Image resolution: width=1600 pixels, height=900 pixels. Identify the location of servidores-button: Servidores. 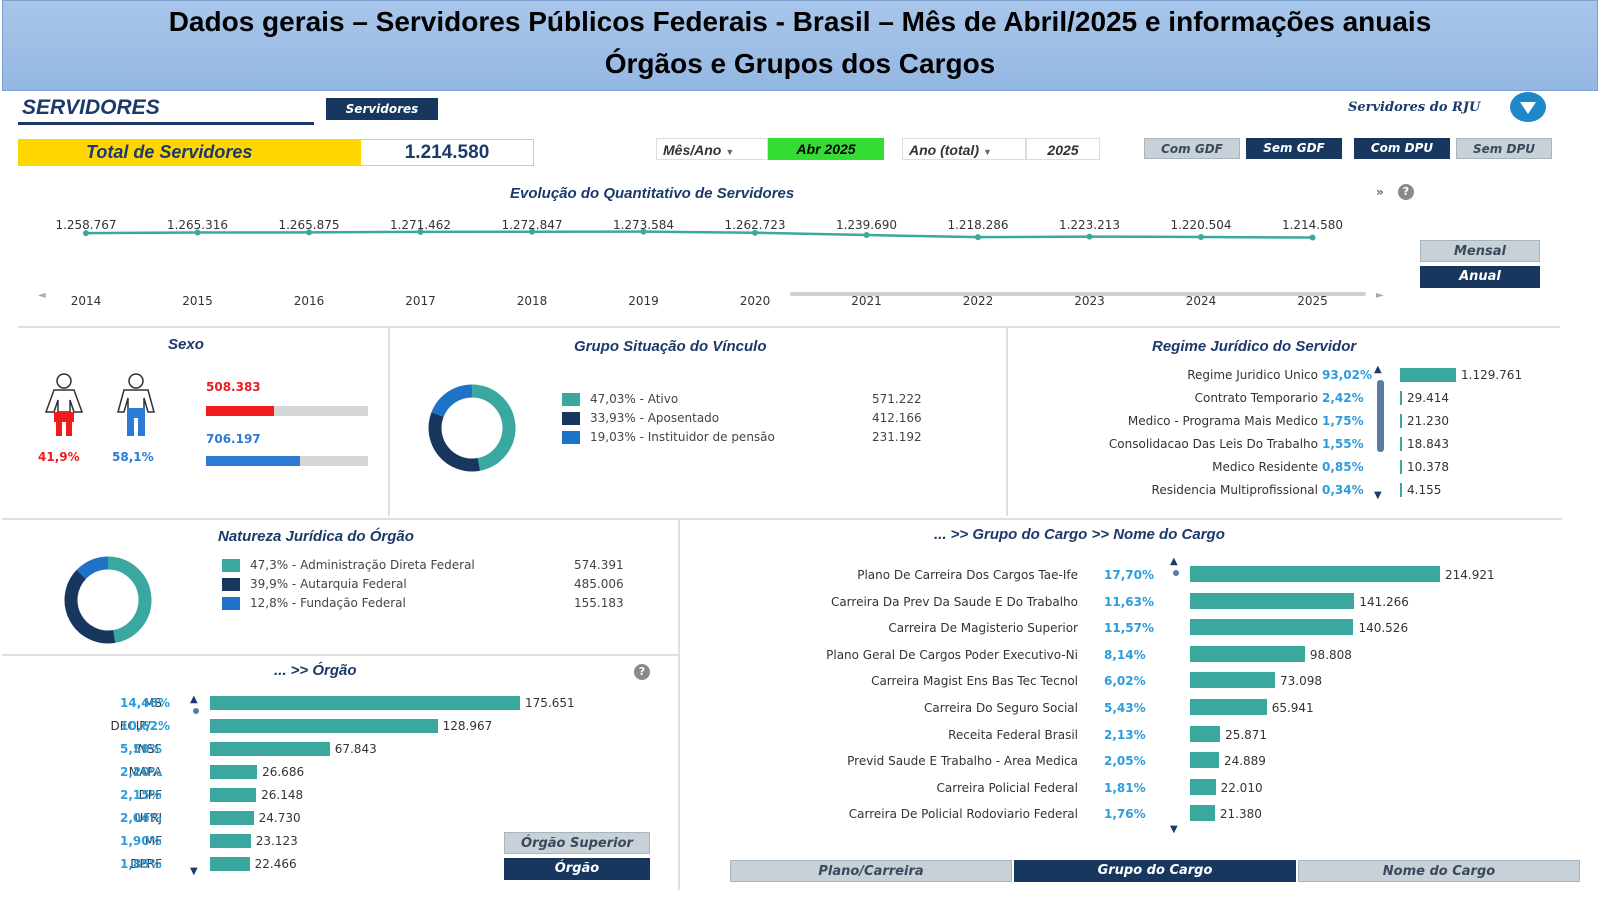
(382, 109).